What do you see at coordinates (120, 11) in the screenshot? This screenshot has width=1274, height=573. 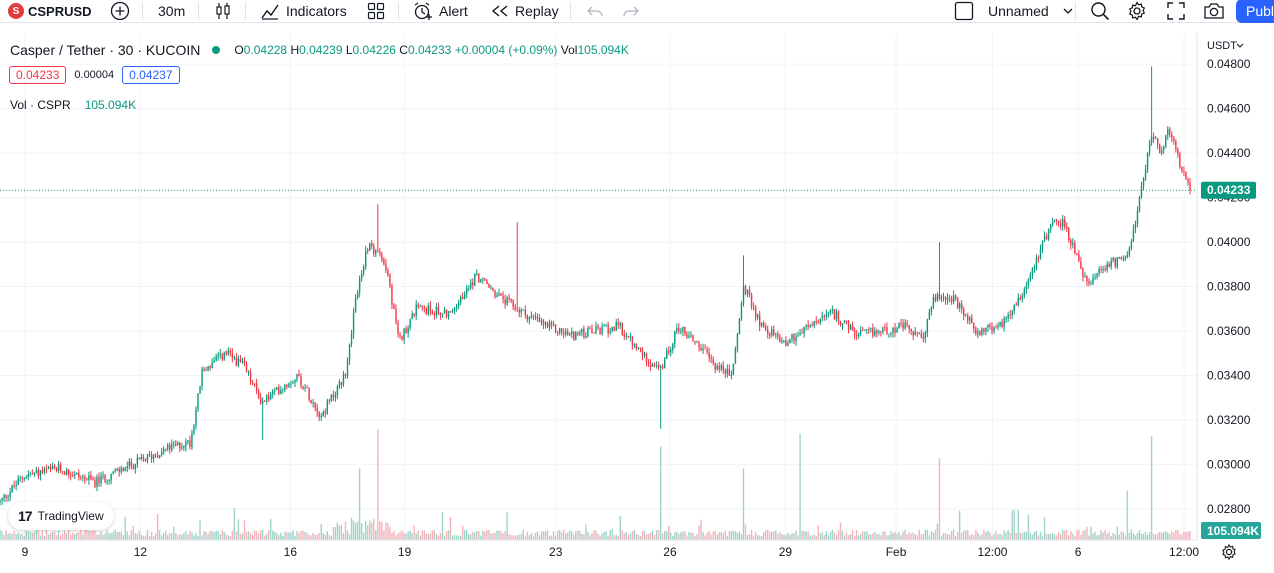 I see `compare-symbol-button` at bounding box center [120, 11].